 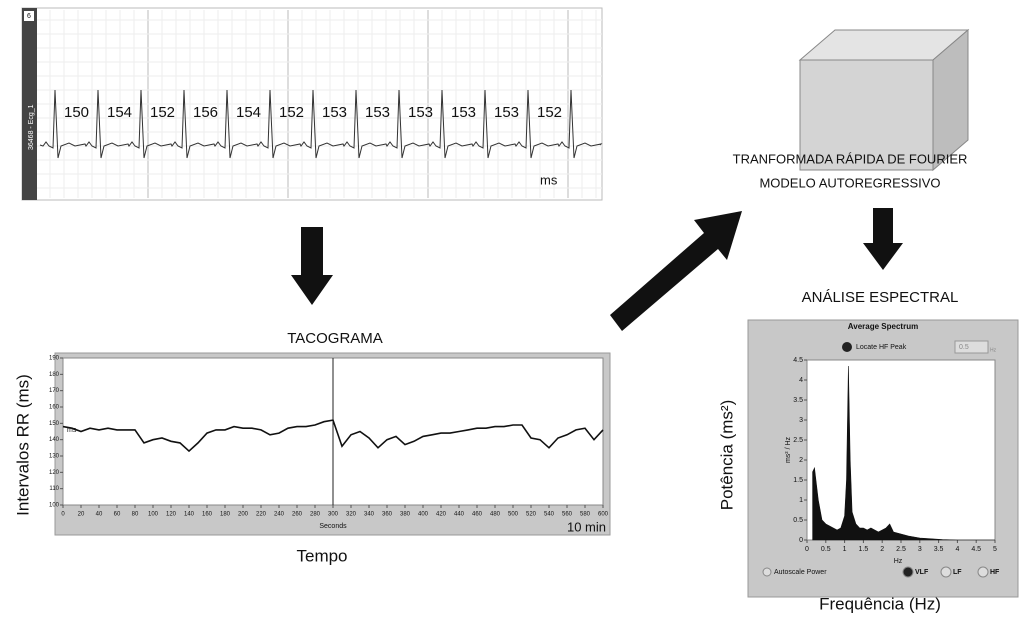 What do you see at coordinates (903, 453) in the screenshot?
I see `power-spectrum` at bounding box center [903, 453].